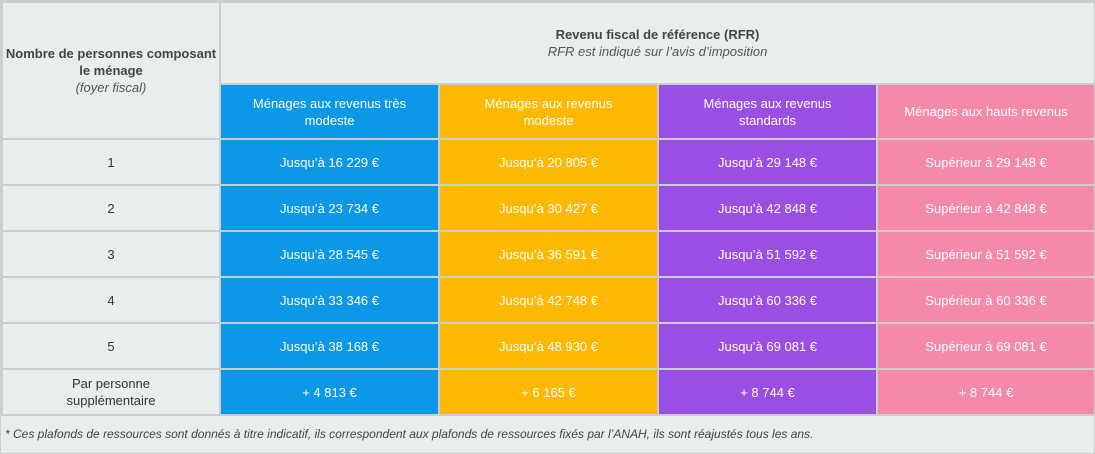 The height and width of the screenshot is (454, 1095). I want to click on value-cell: Jusqu’à 20 805 €, so click(548, 162).